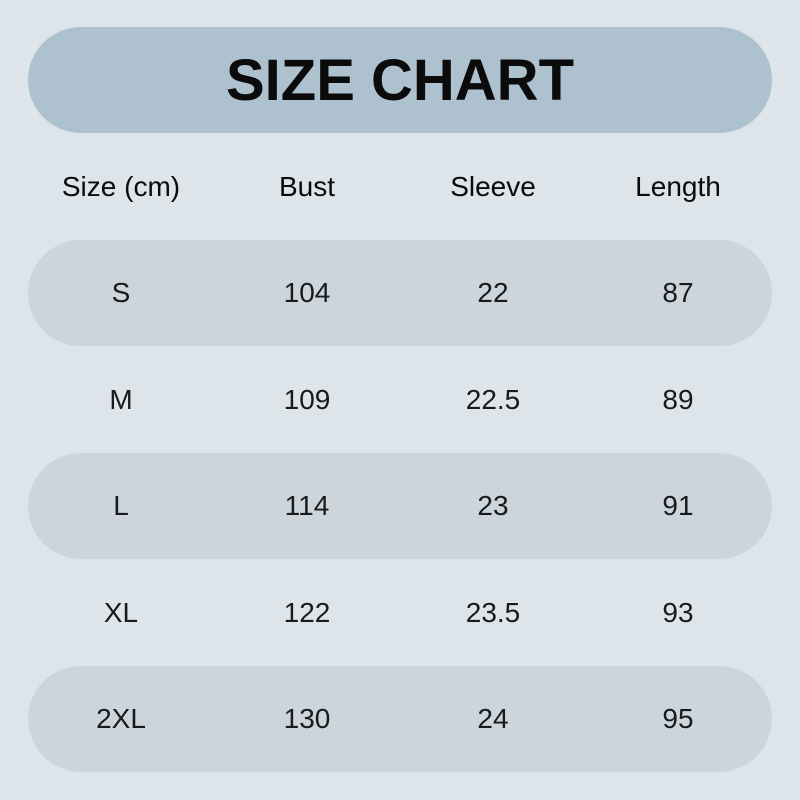  What do you see at coordinates (493, 505) in the screenshot?
I see `cell-sleeve: 23` at bounding box center [493, 505].